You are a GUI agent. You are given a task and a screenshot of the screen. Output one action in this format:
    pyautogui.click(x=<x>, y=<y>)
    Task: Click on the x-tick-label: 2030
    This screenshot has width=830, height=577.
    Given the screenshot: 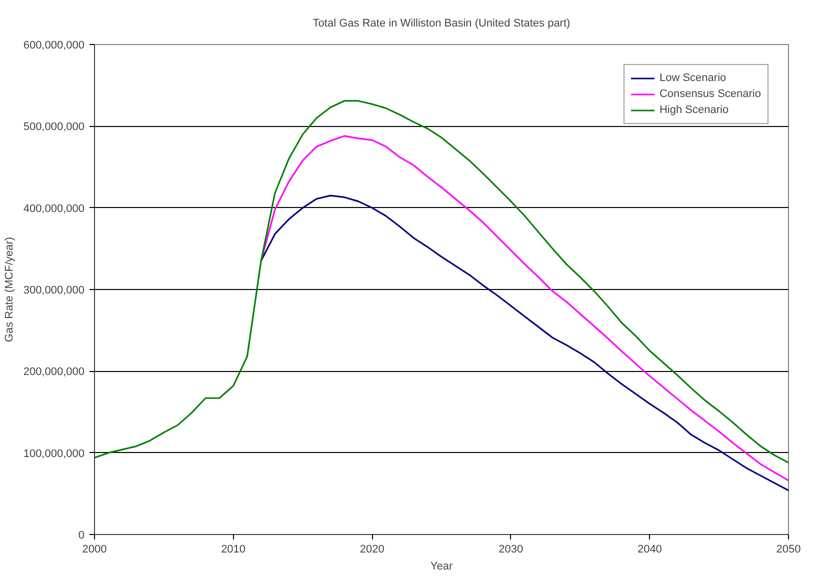 What is the action you would take?
    pyautogui.click(x=511, y=550)
    